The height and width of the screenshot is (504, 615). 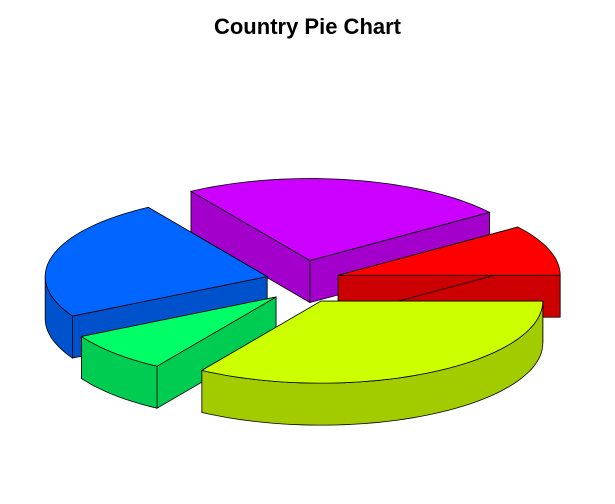 I want to click on chart-title: Country Pie Chart, so click(x=307, y=26).